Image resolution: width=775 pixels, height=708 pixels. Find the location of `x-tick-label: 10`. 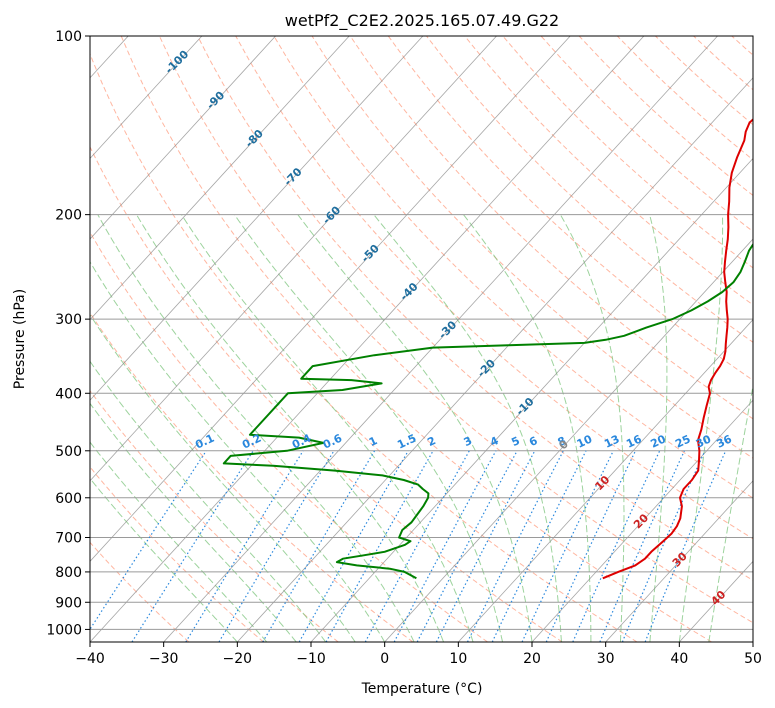

x-tick-label: 10 is located at coordinates (458, 659).